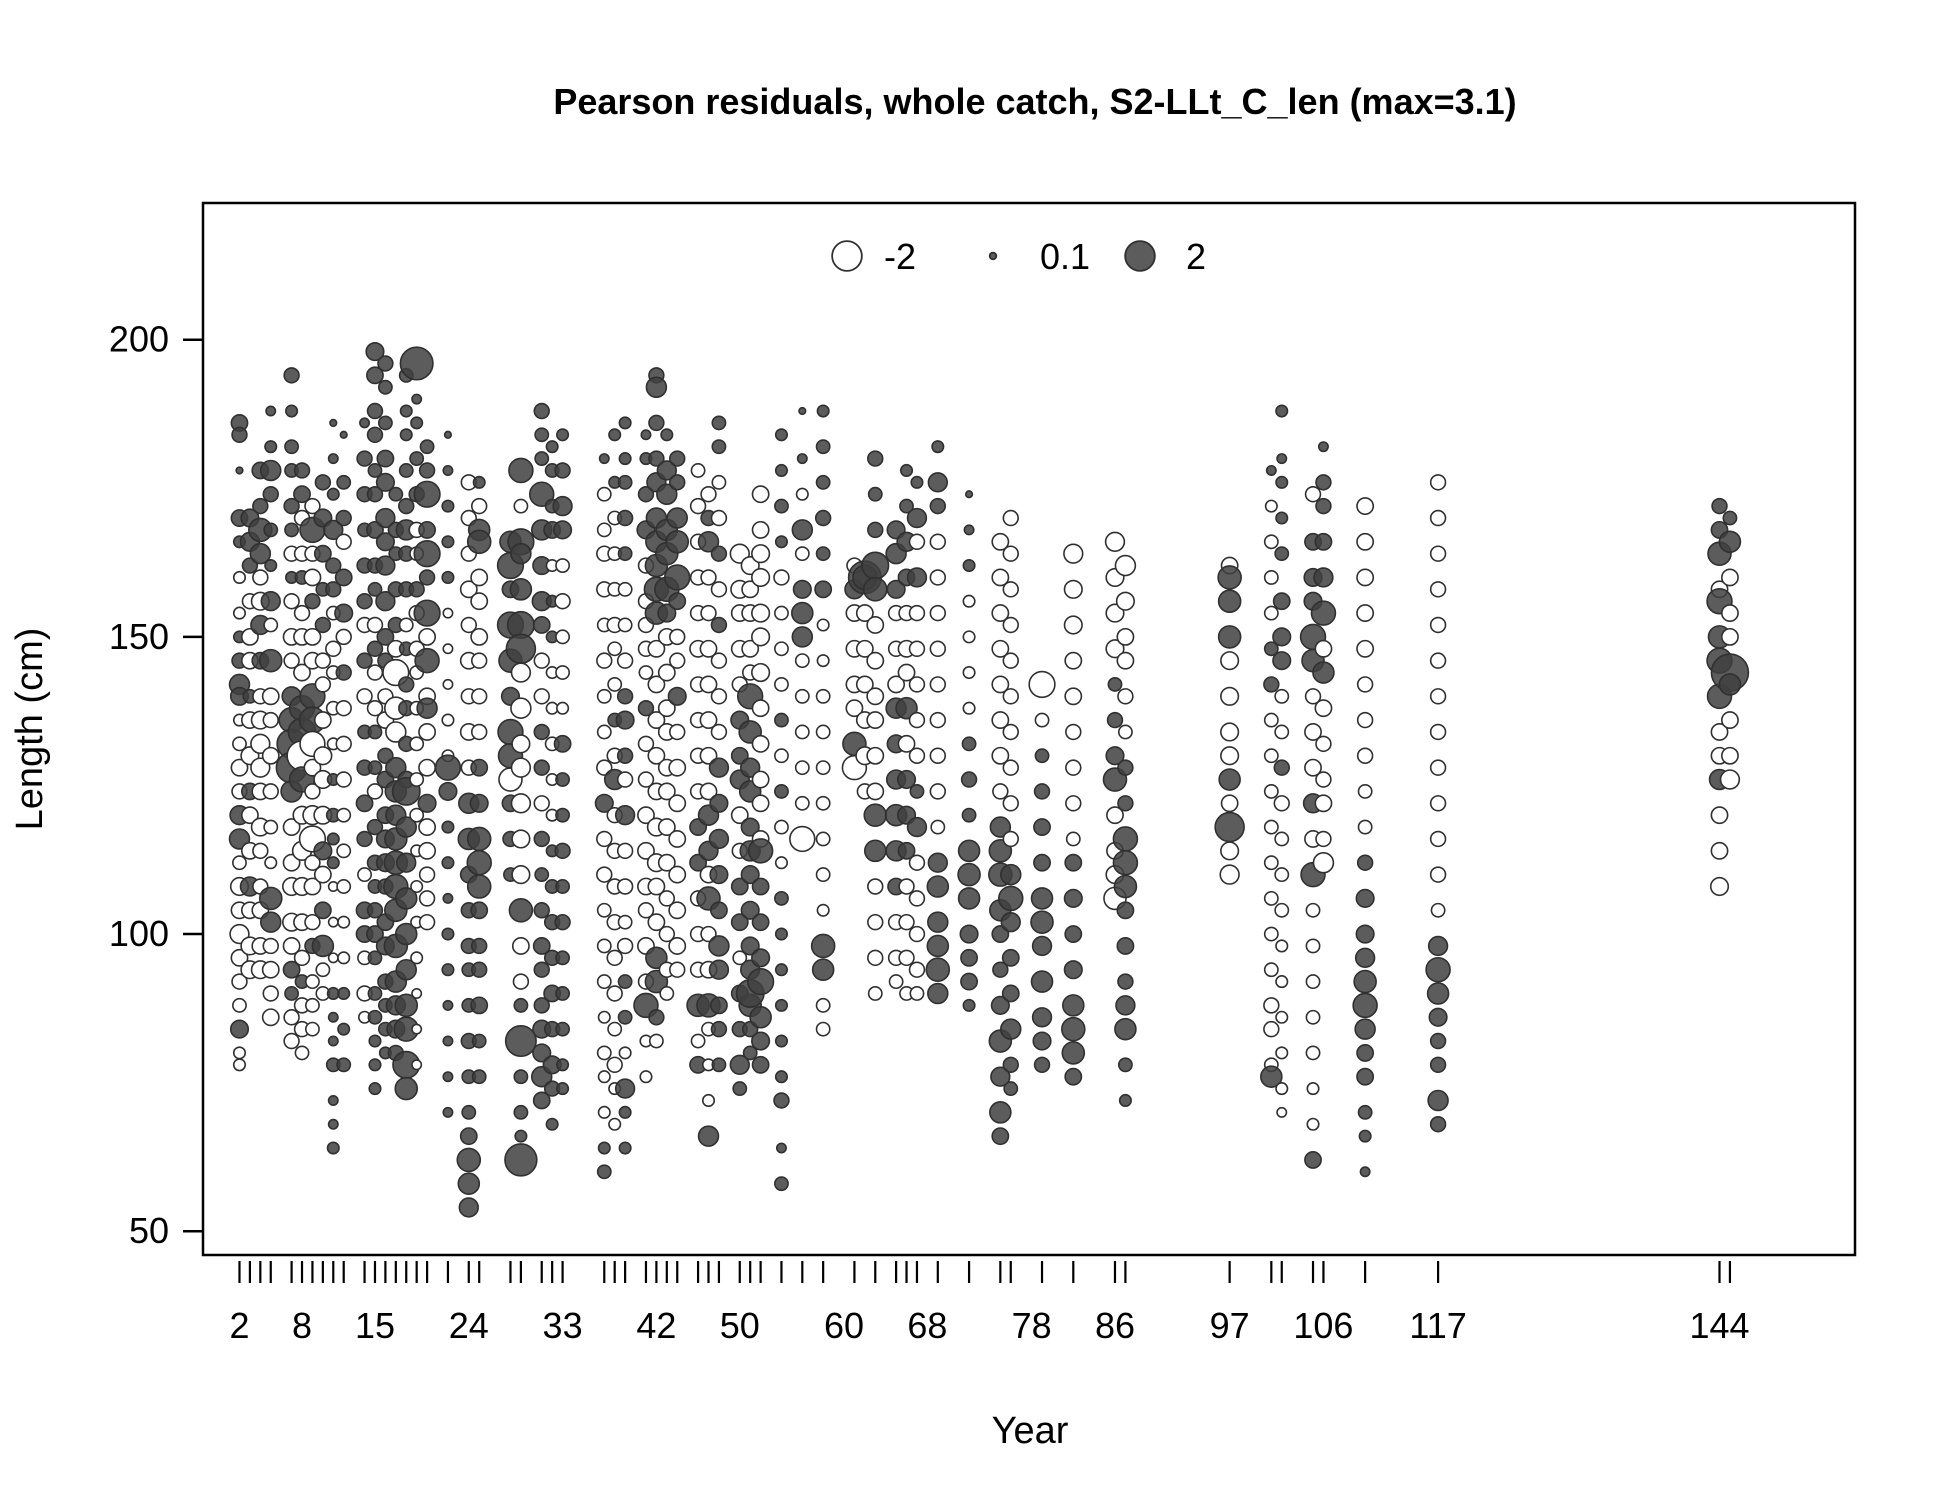  Describe the element at coordinates (1323, 1325) in the screenshot. I see `x-tick-label: 106` at that location.